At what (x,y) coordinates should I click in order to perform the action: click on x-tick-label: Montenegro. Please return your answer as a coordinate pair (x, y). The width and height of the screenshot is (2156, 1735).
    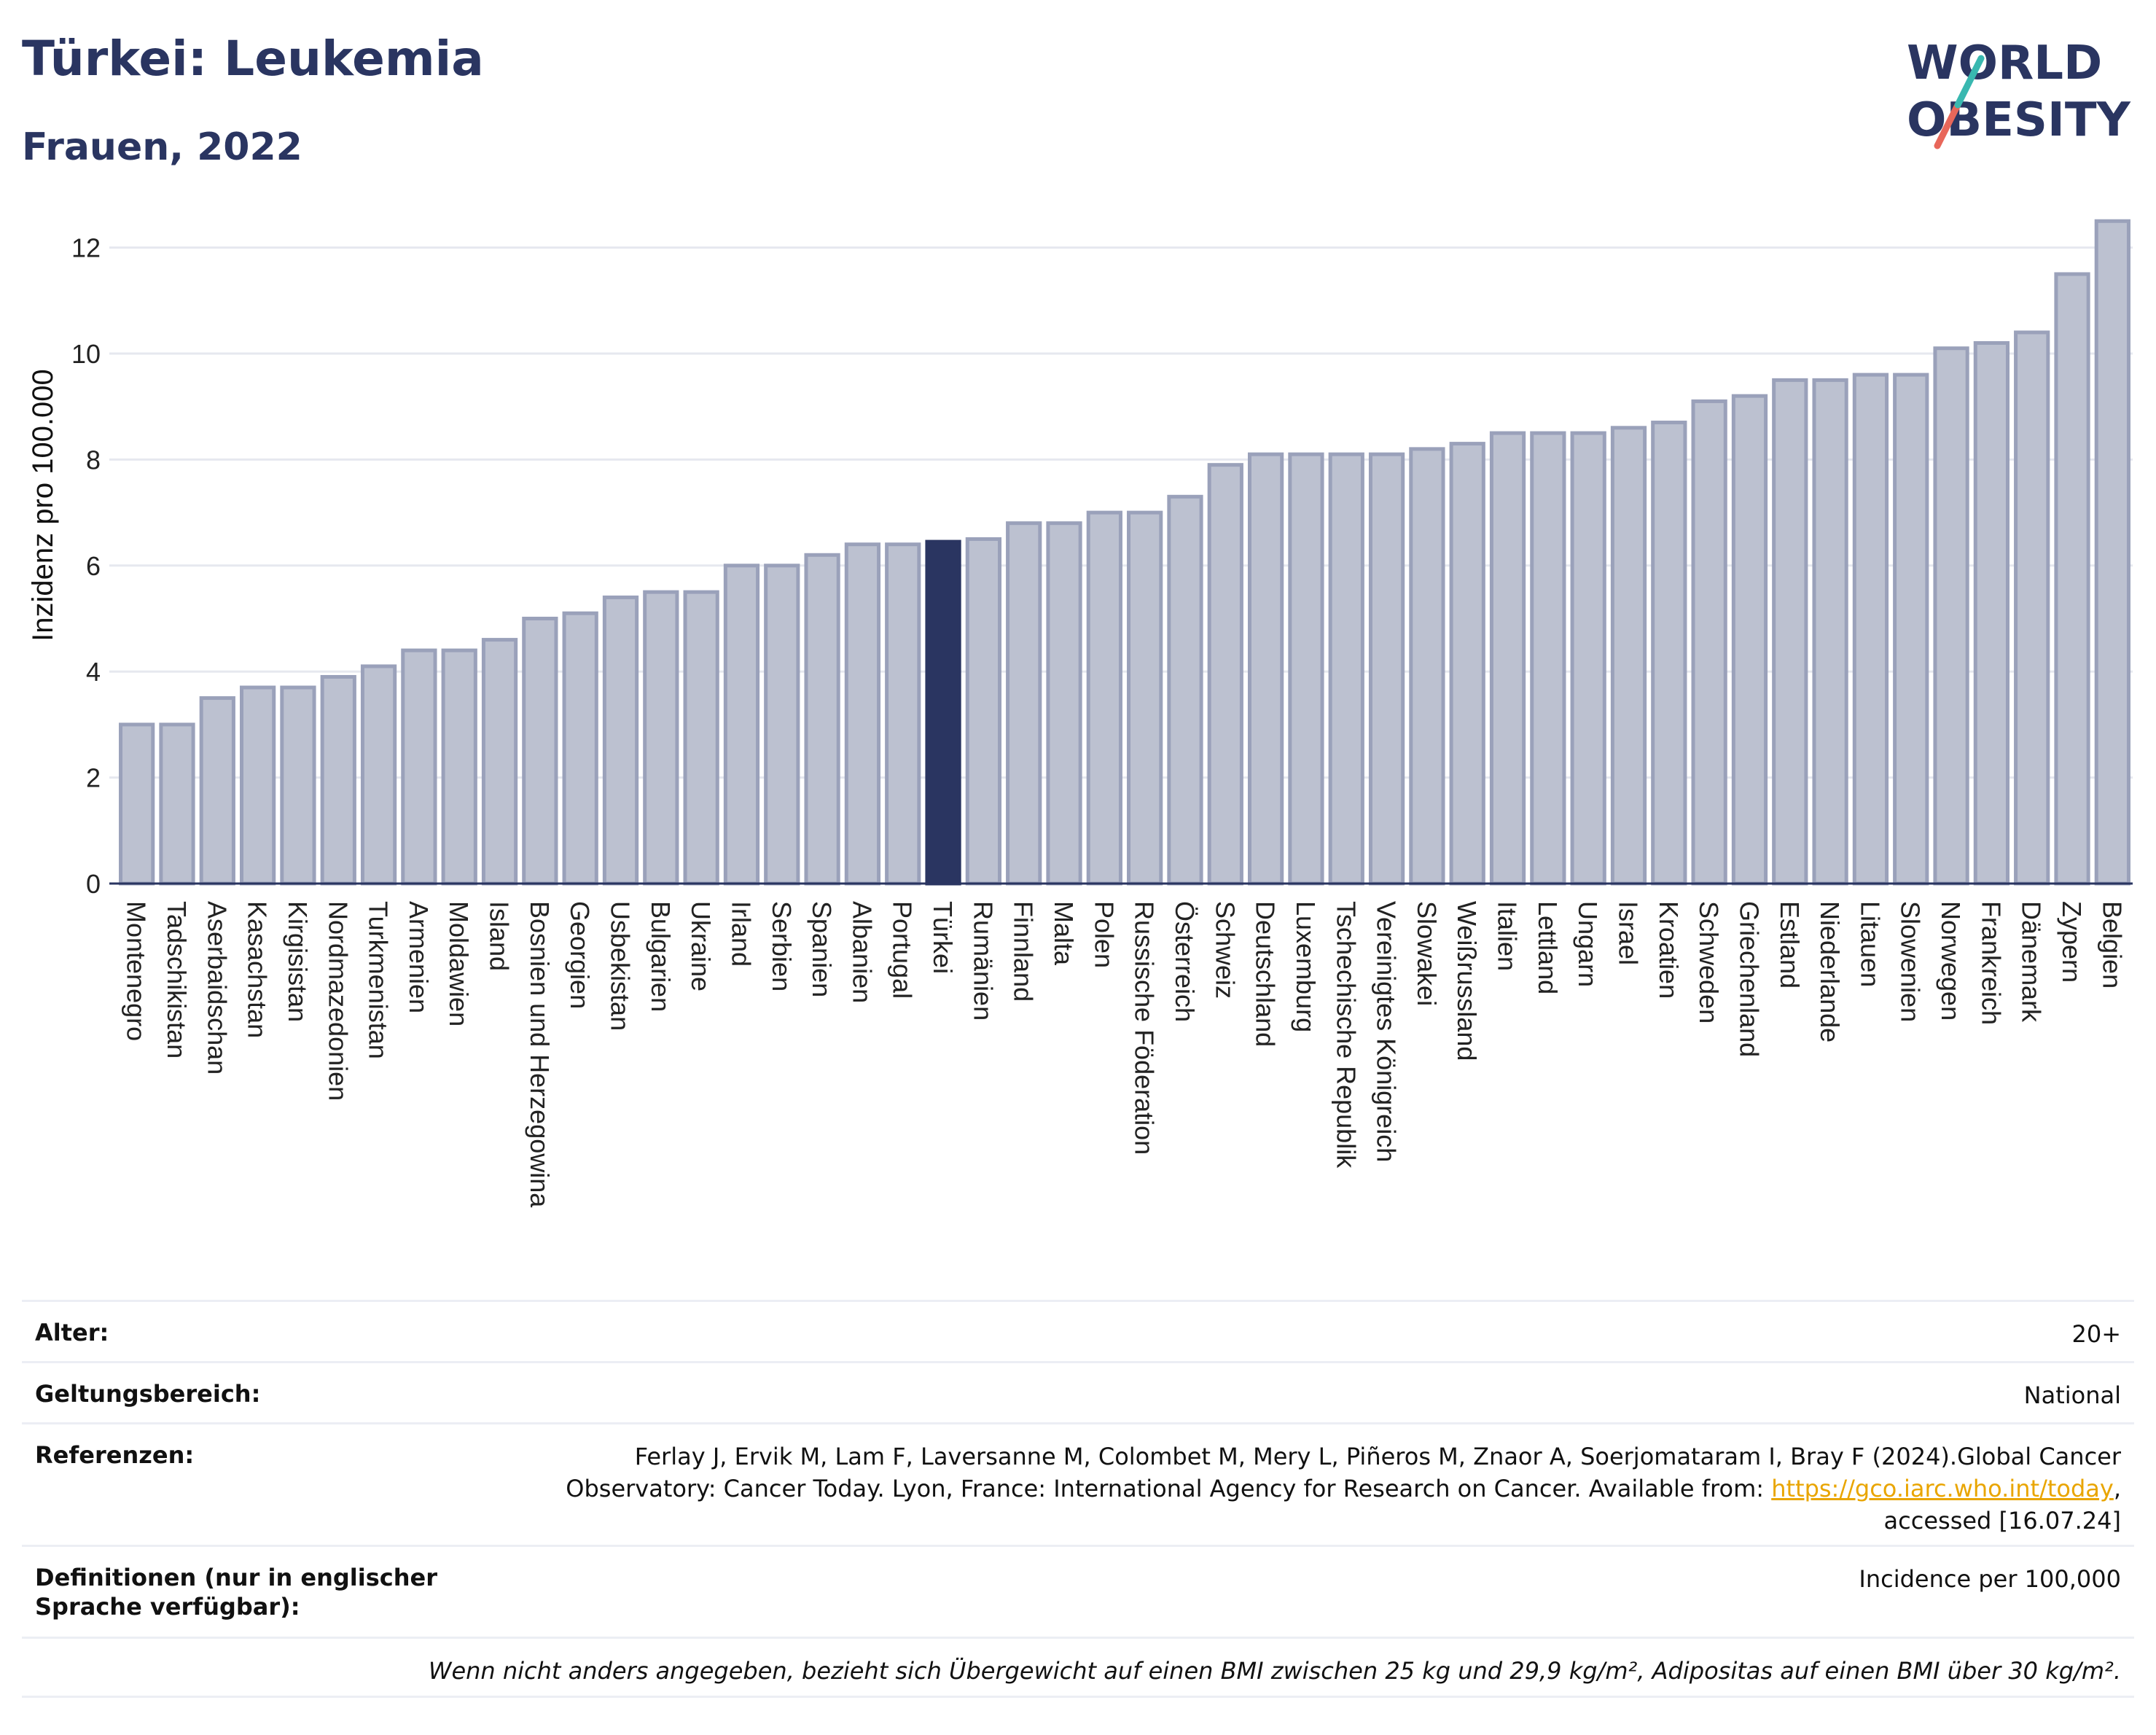
    Looking at the image, I should click on (137, 971).